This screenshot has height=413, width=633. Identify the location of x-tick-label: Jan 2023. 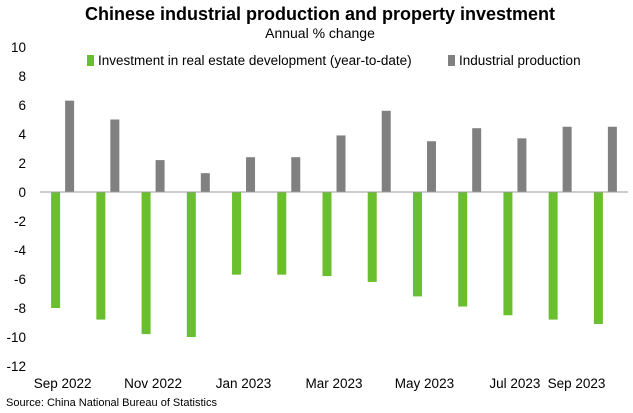
(244, 383).